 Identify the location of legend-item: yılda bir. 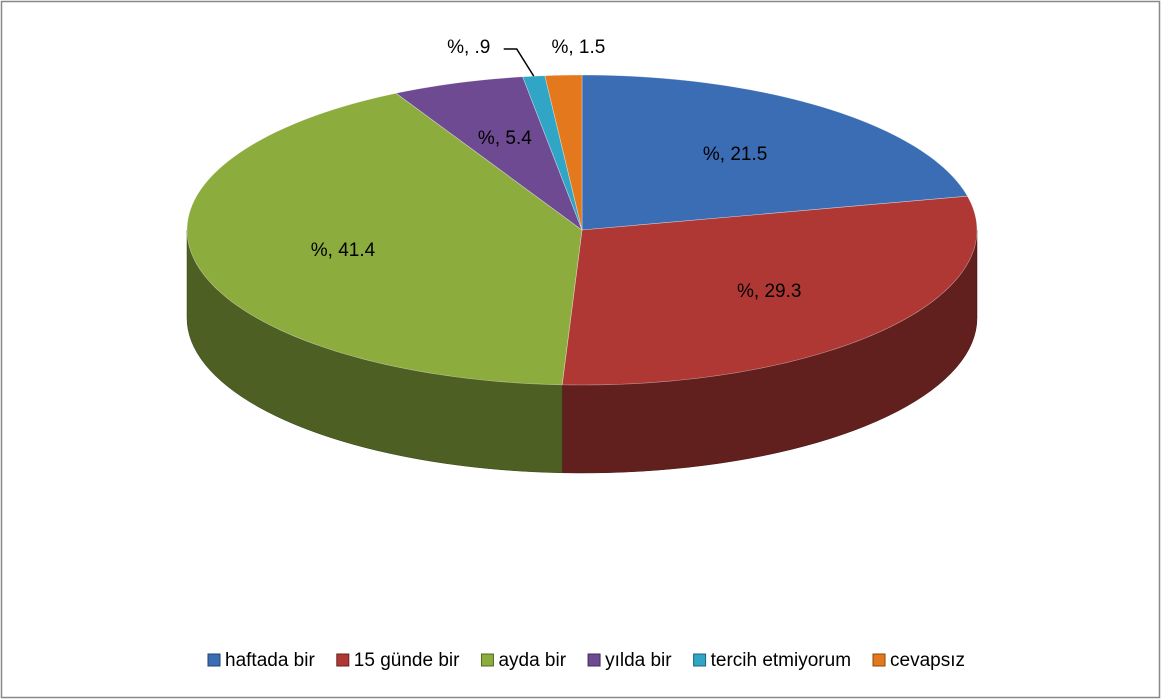
(629, 660).